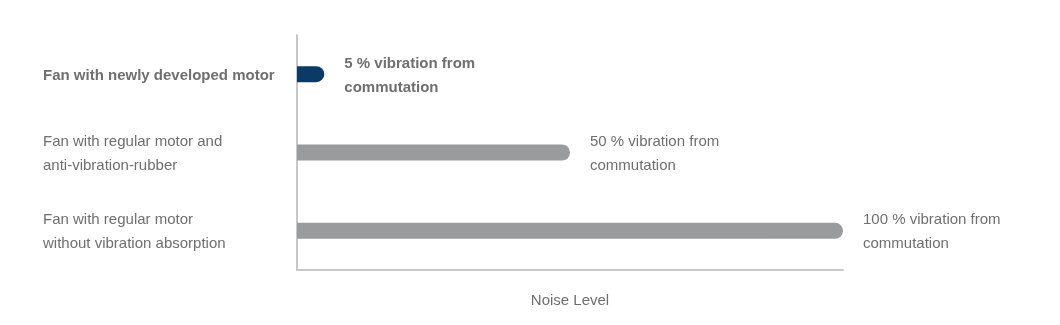 The height and width of the screenshot is (325, 1060). Describe the element at coordinates (934, 231) in the screenshot. I see `data-label: 100 % vibration from commutation` at that location.